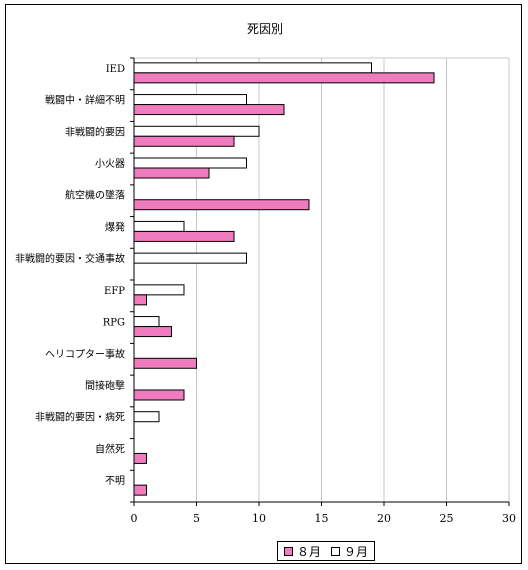 The width and height of the screenshot is (528, 570). I want to click on category-label: RPG, so click(114, 323).